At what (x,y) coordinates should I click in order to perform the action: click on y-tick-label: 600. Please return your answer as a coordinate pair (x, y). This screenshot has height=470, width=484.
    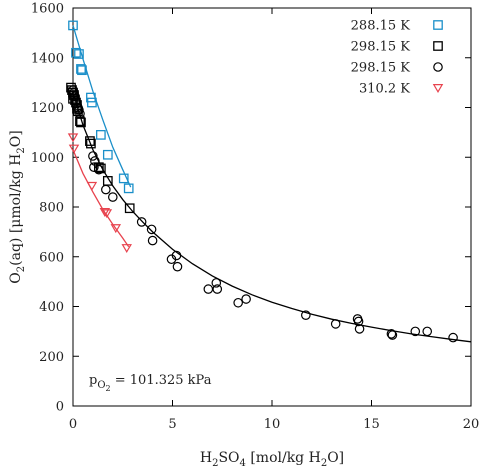
    Looking at the image, I should click on (51, 257).